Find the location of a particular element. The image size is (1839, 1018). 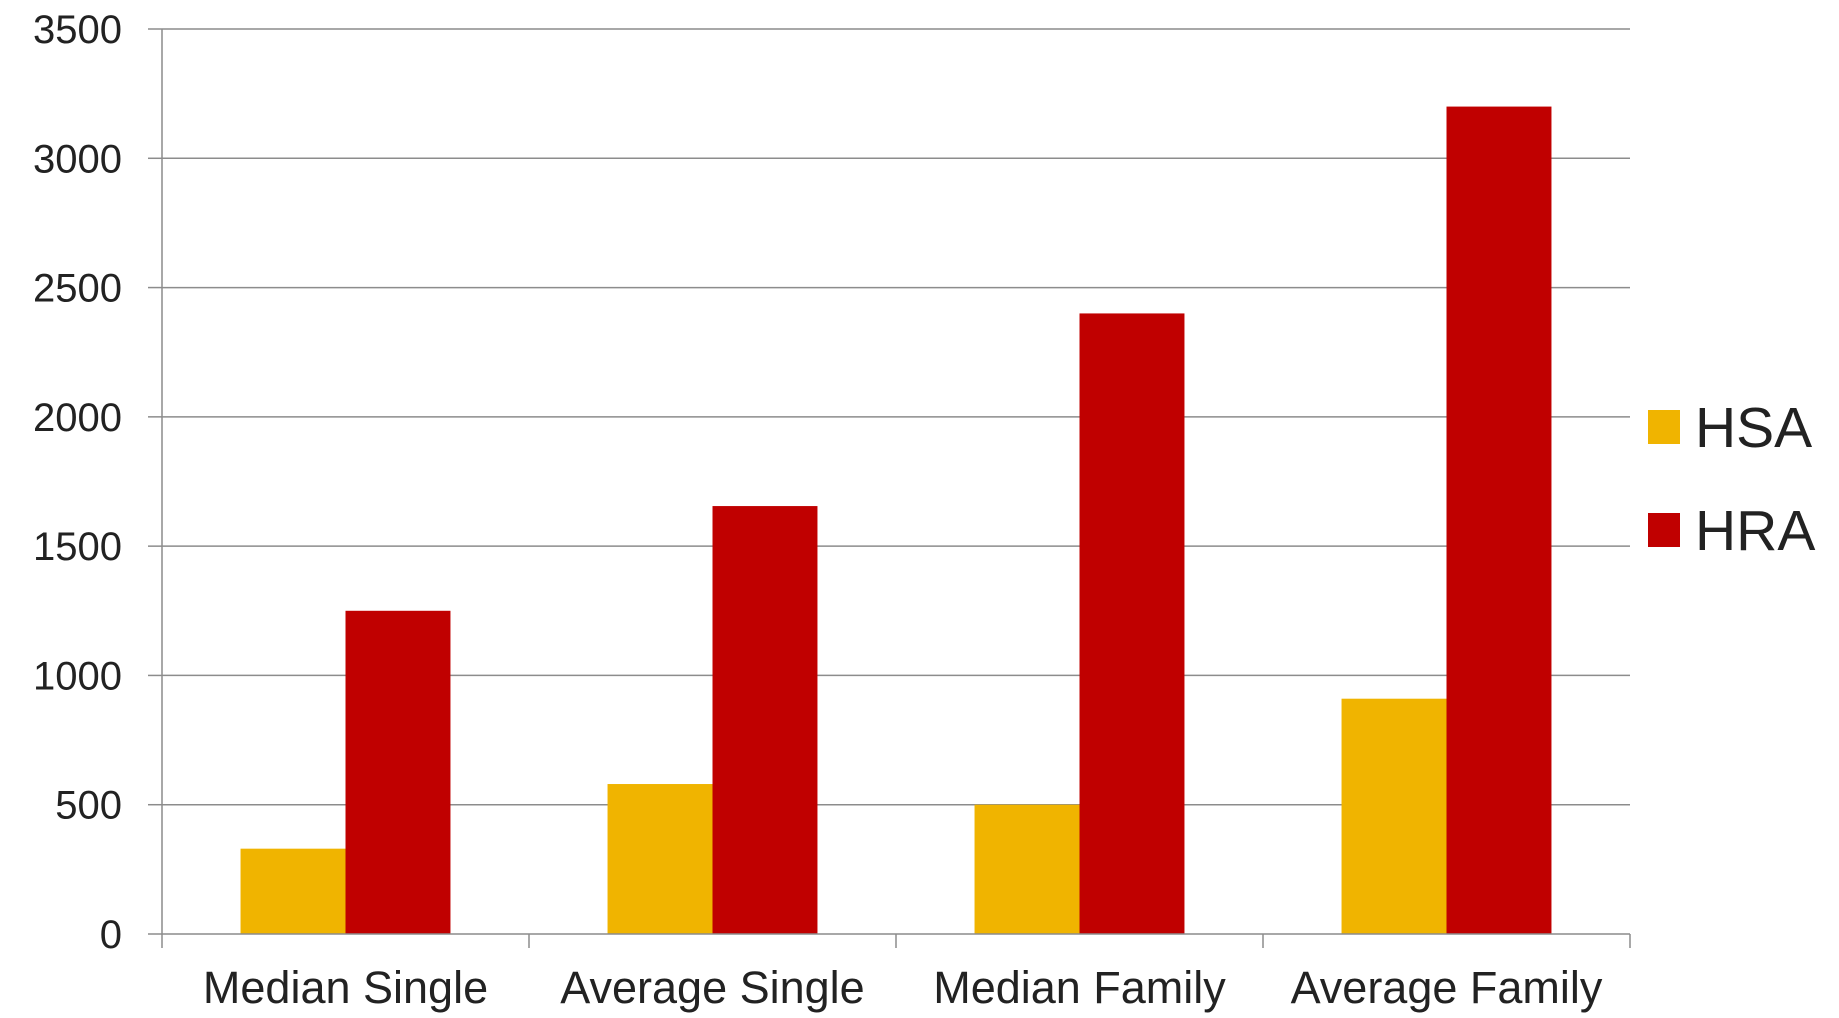

bar-hra-average-family is located at coordinates (1499, 520).